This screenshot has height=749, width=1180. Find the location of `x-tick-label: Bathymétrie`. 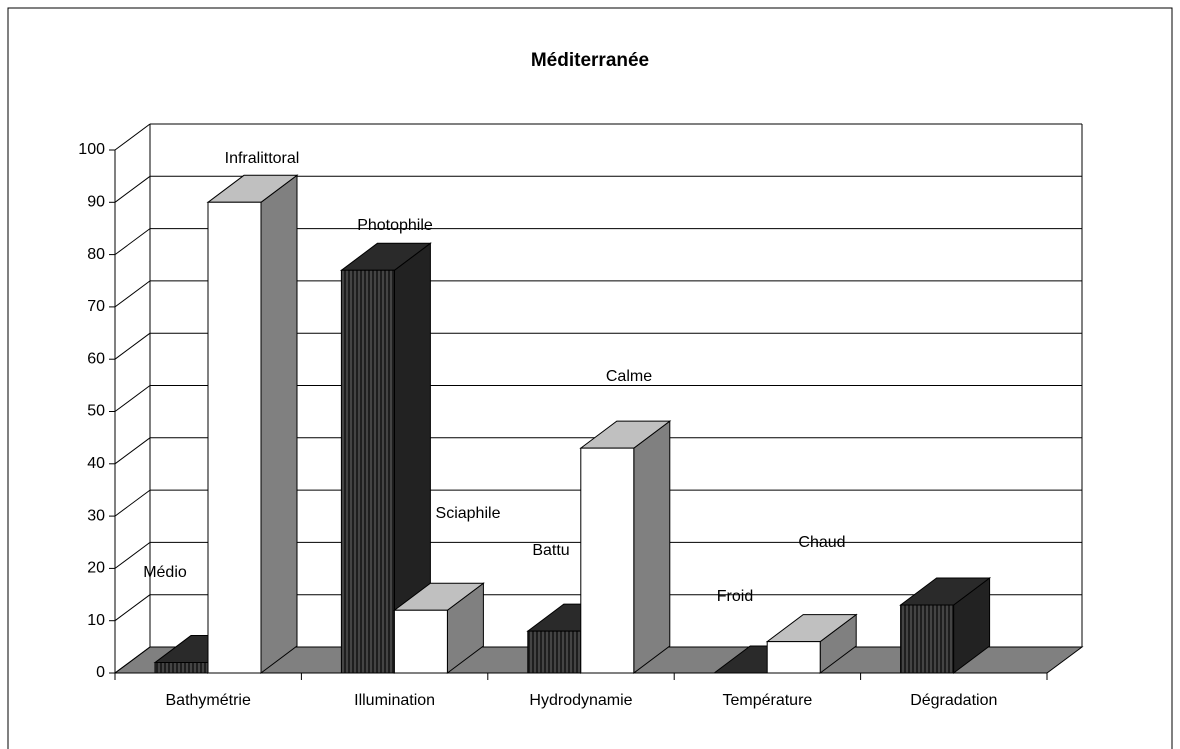

x-tick-label: Bathymétrie is located at coordinates (208, 700).